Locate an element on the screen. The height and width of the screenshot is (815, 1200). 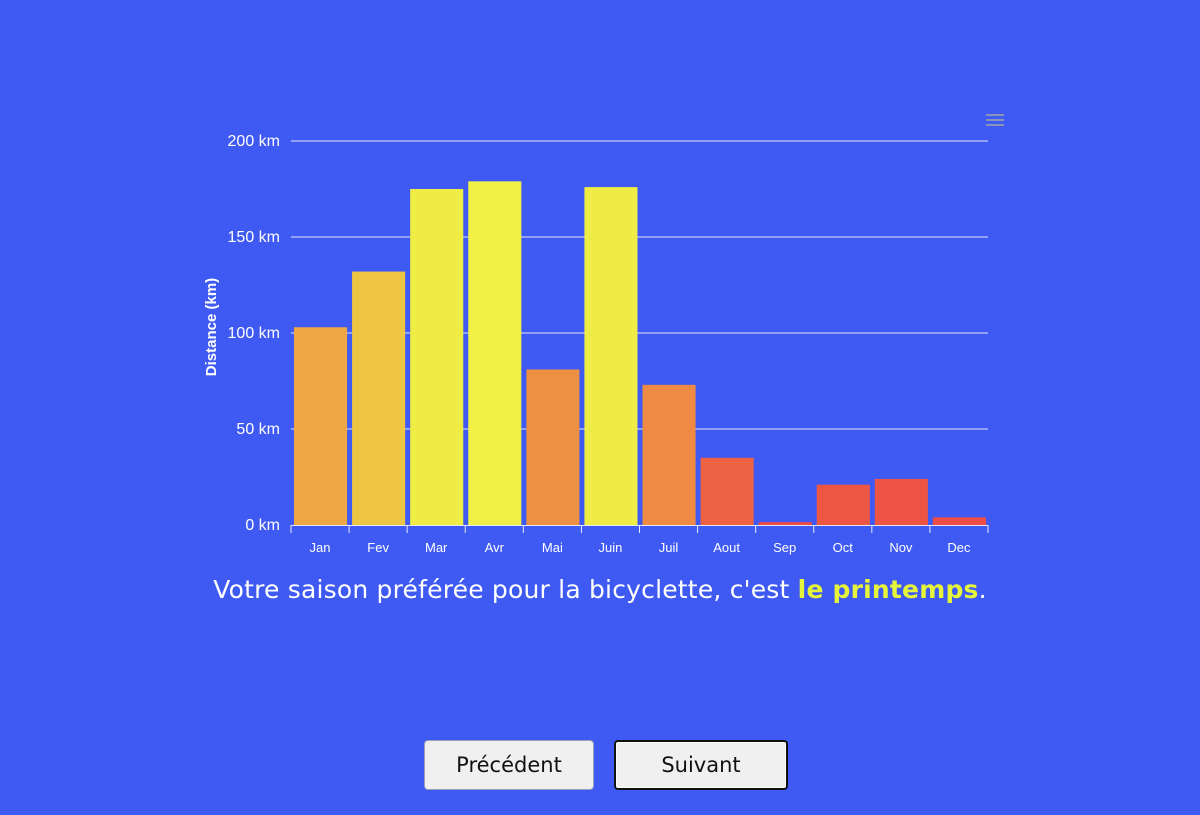
x-tick-label: Juin is located at coordinates (611, 547).